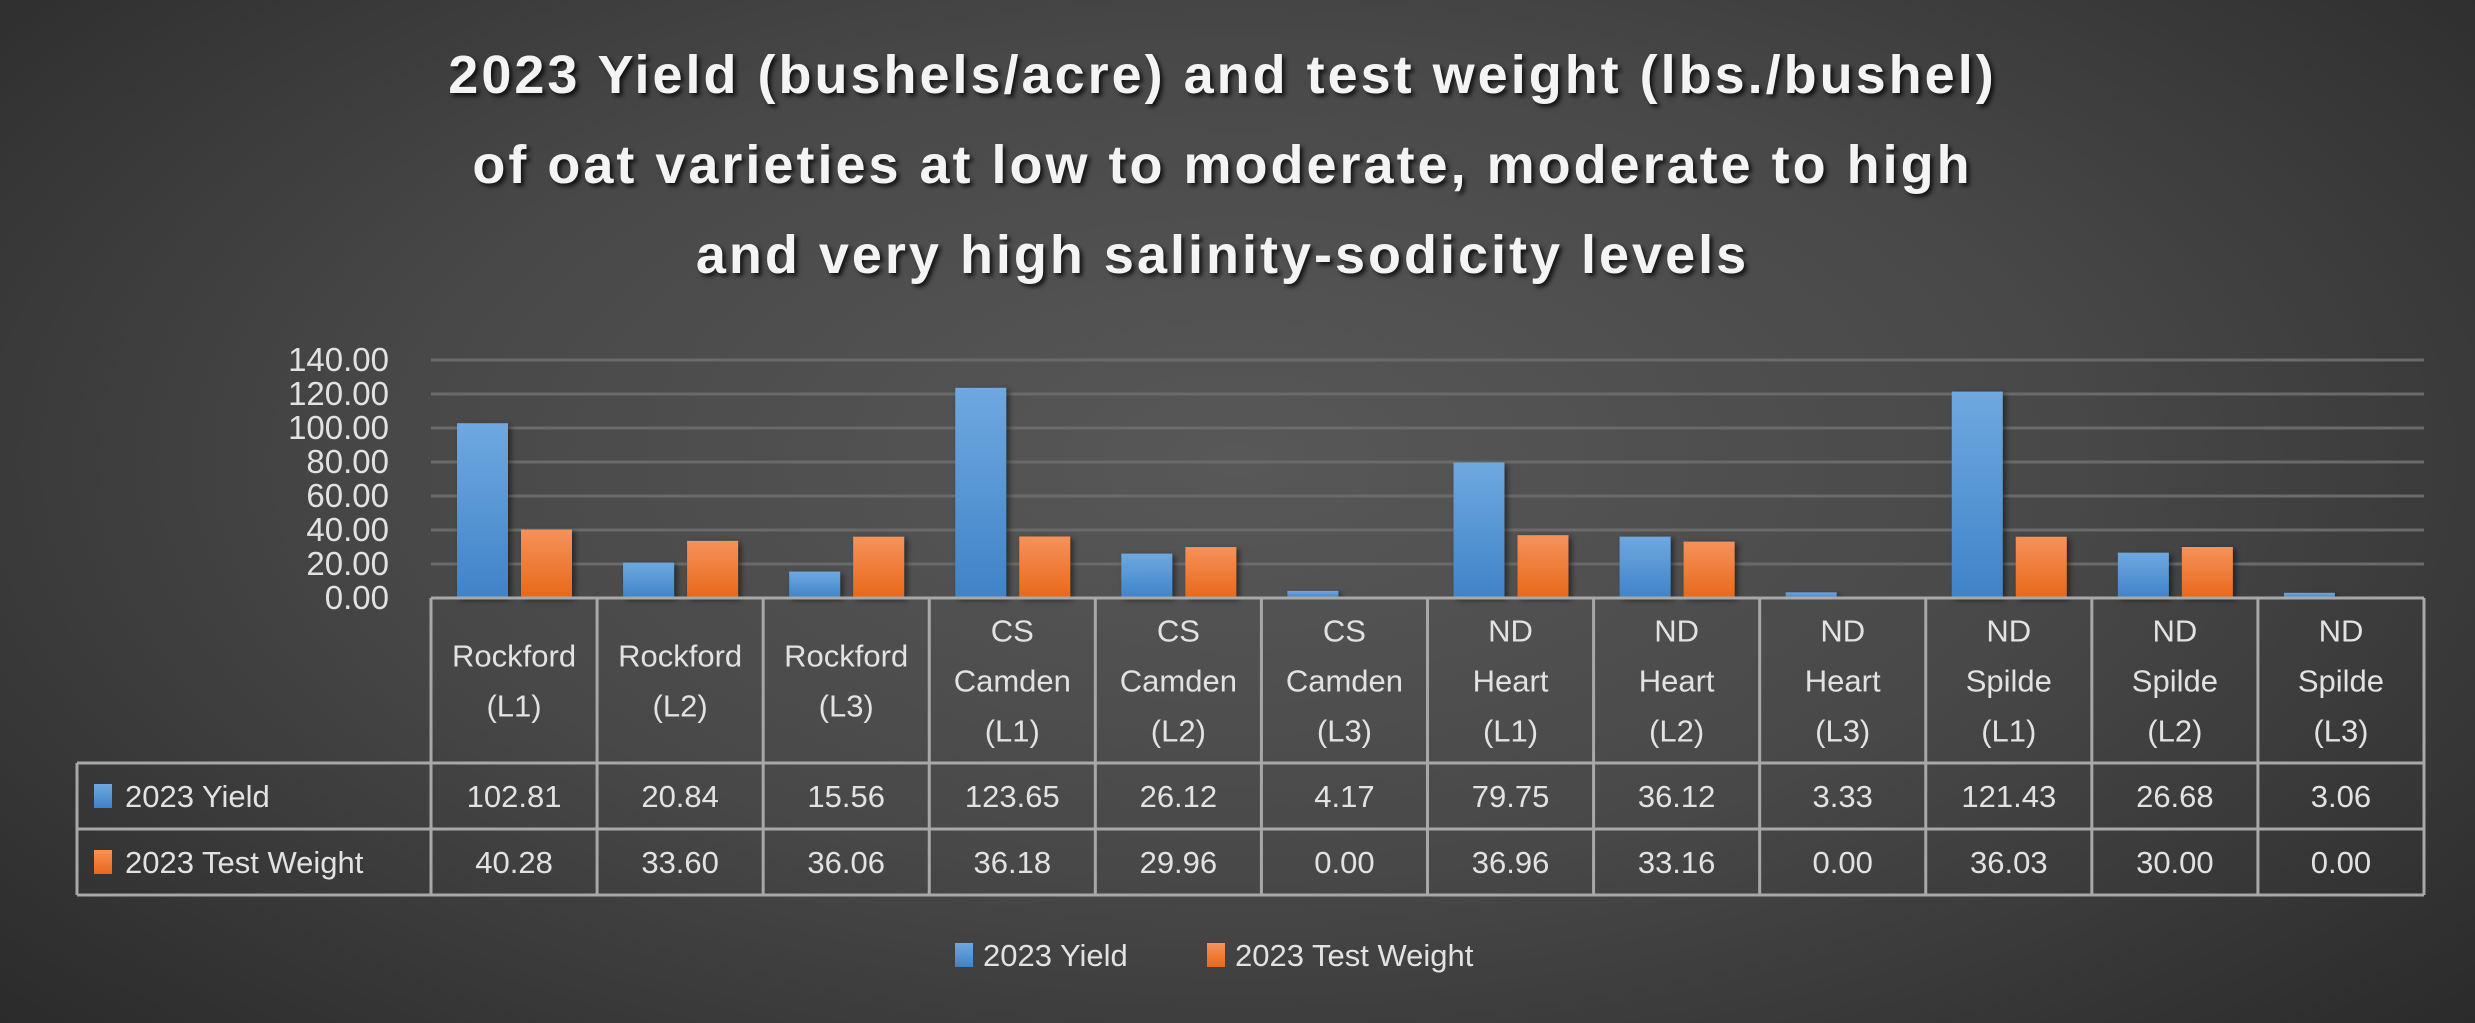  Describe the element at coordinates (2009, 862) in the screenshot. I see `data-cell: 36.03` at that location.